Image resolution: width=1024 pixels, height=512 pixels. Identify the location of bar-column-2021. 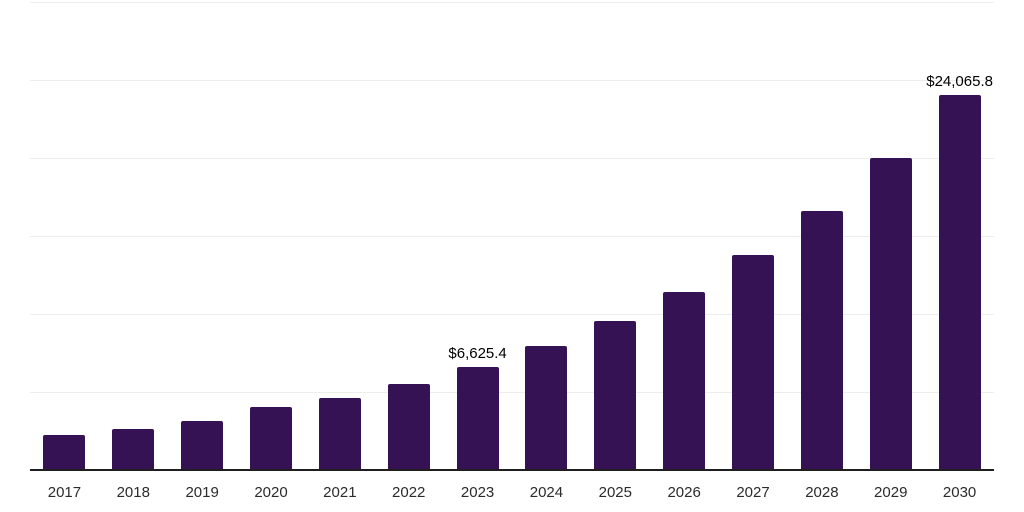
(339, 236).